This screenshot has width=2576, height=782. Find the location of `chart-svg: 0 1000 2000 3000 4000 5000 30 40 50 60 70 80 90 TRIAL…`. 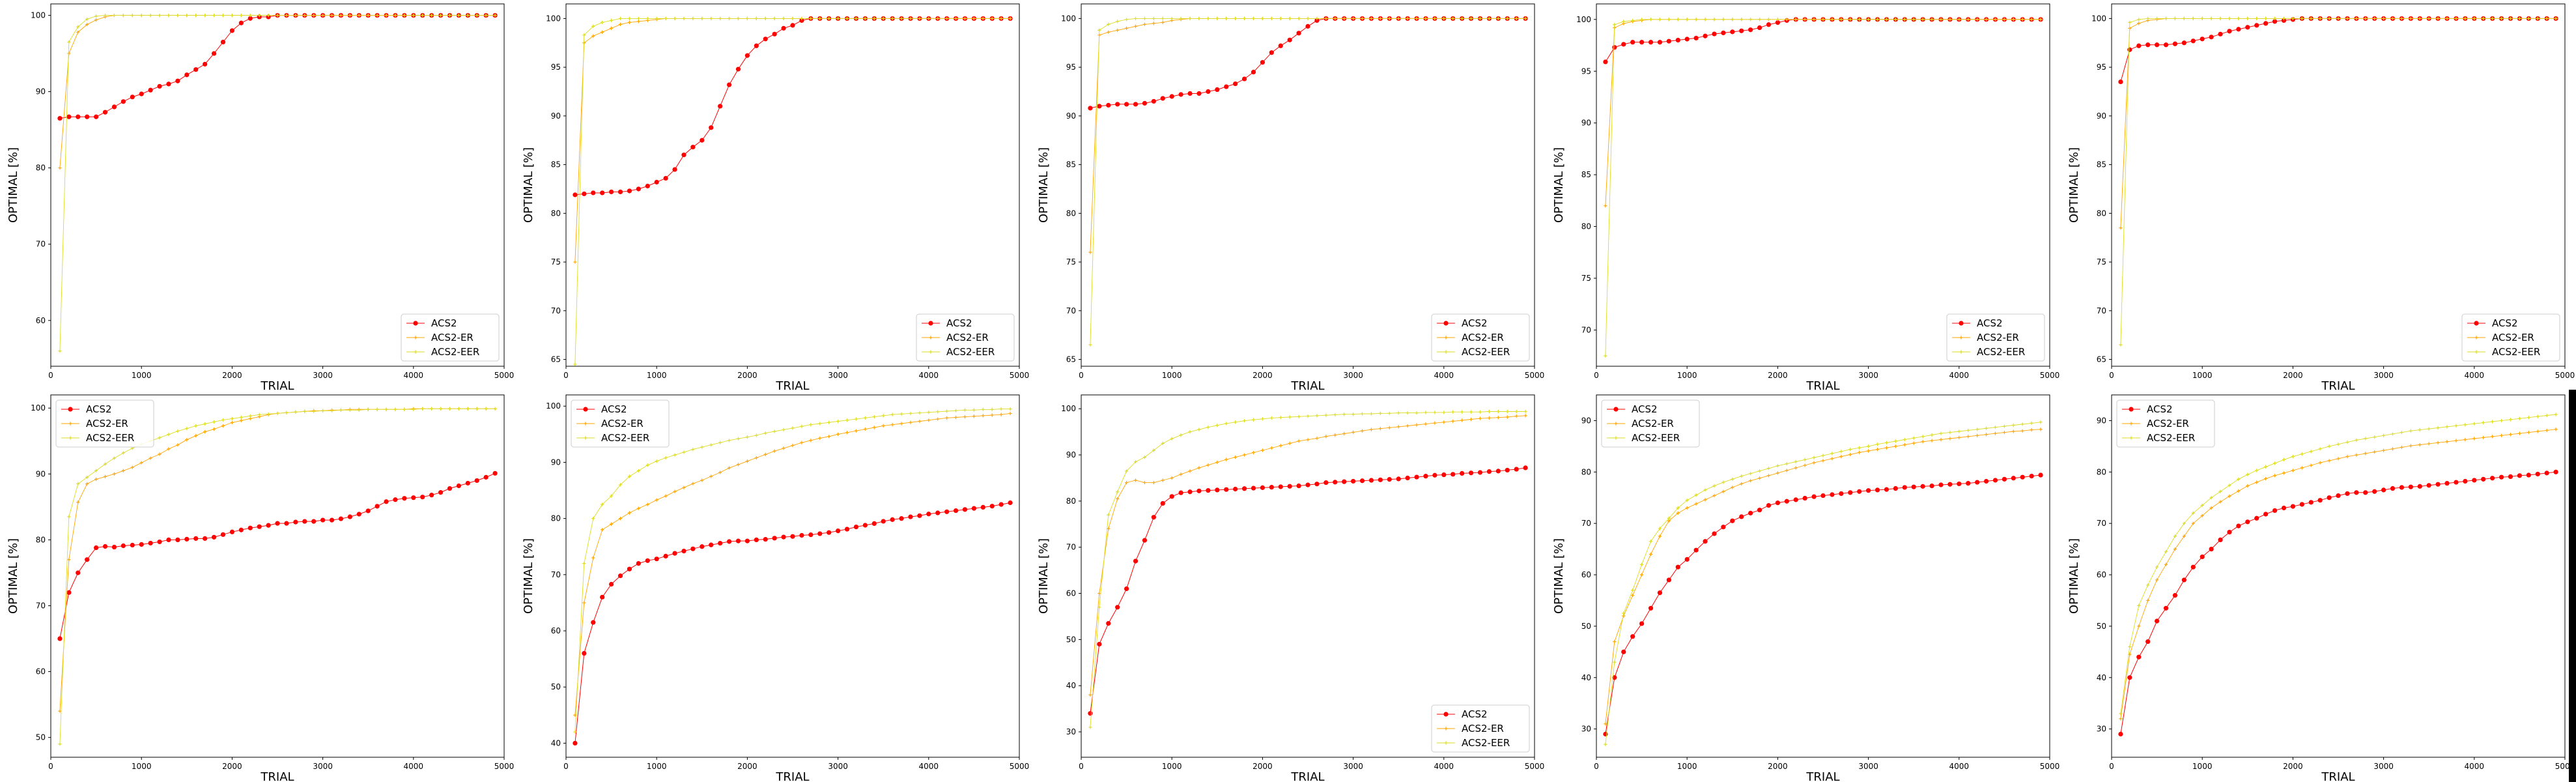

chart-svg: 0 1000 2000 3000 4000 5000 30 40 50 60 70 80 90 TRIAL… is located at coordinates (1805, 588).